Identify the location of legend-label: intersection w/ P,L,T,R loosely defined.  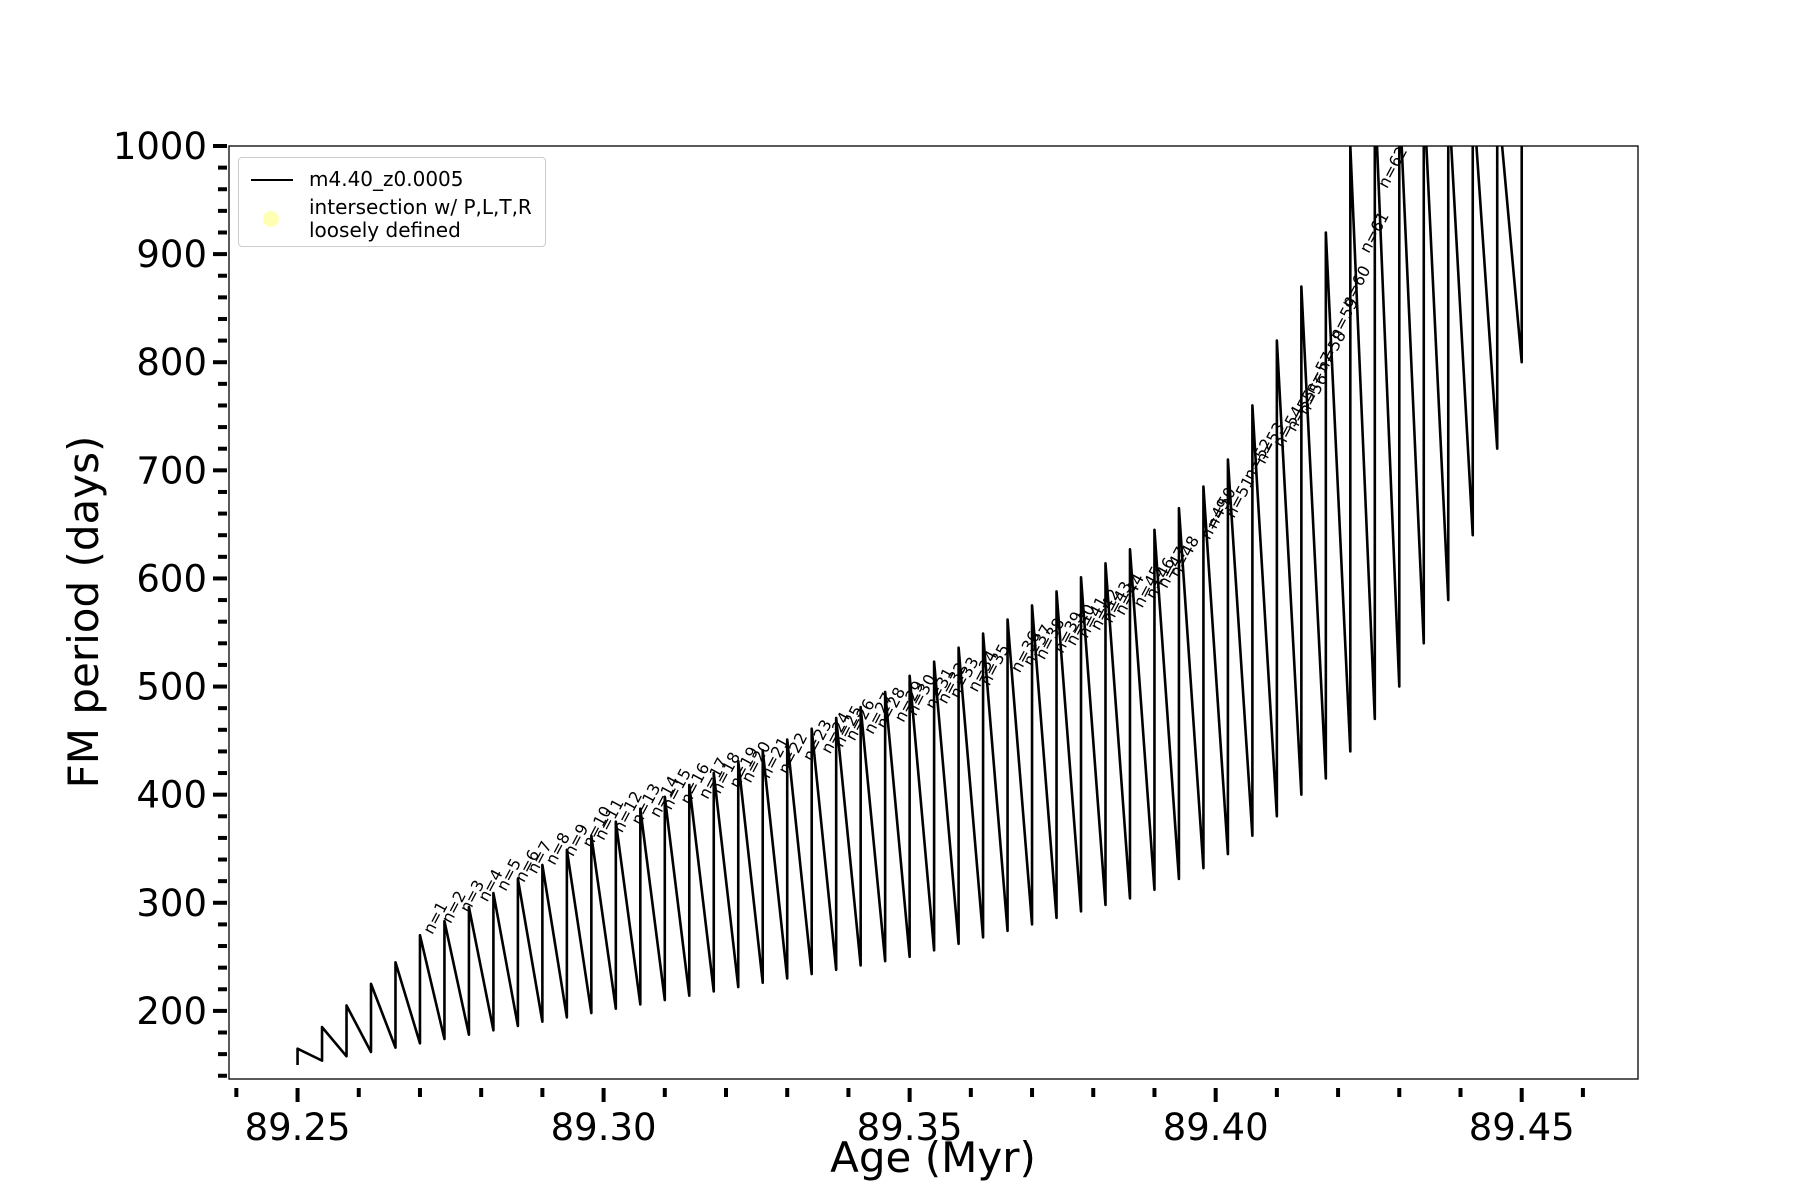
(420, 218).